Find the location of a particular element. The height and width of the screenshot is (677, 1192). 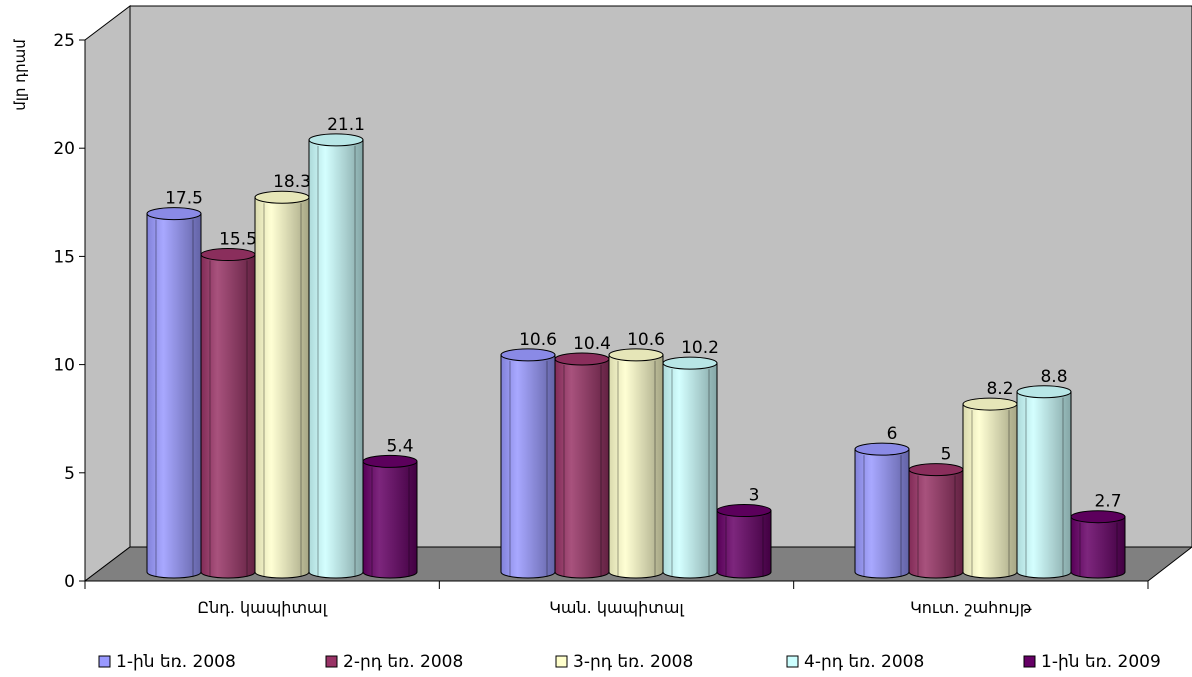

legend-item: 1-ին եռ. 2008 is located at coordinates (167, 662).